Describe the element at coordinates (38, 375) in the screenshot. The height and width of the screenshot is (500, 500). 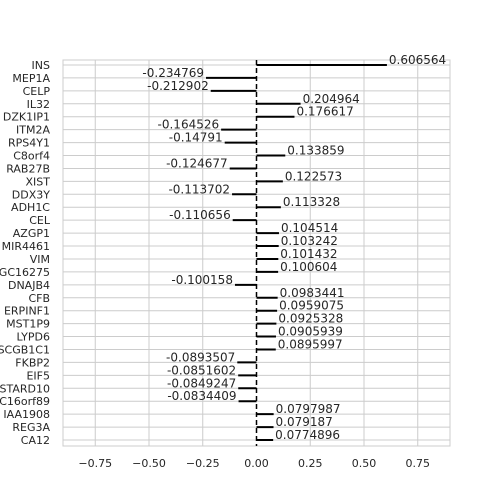
I see `y-tick-label: EIF5` at that location.